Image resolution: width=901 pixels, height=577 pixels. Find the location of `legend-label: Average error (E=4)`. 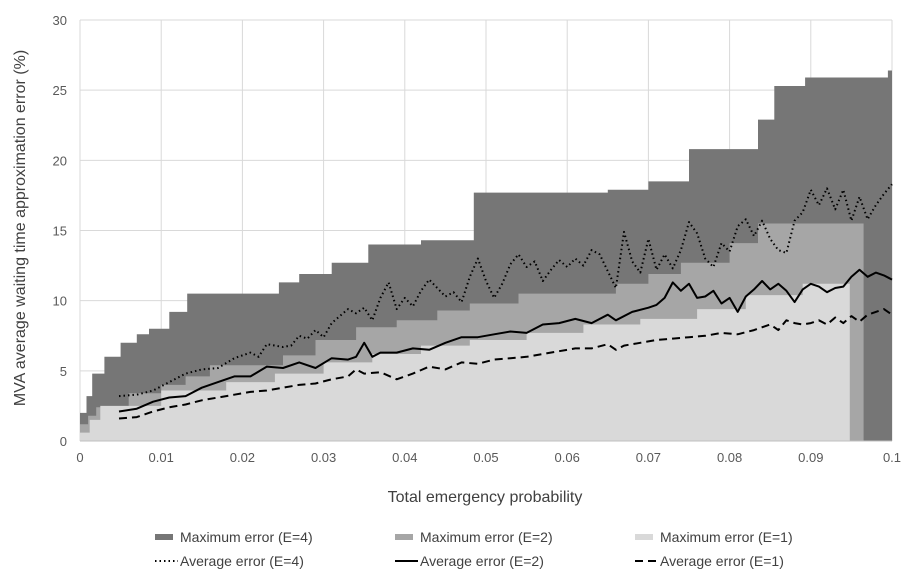

legend-label: Average error (E=4) is located at coordinates (242, 561).